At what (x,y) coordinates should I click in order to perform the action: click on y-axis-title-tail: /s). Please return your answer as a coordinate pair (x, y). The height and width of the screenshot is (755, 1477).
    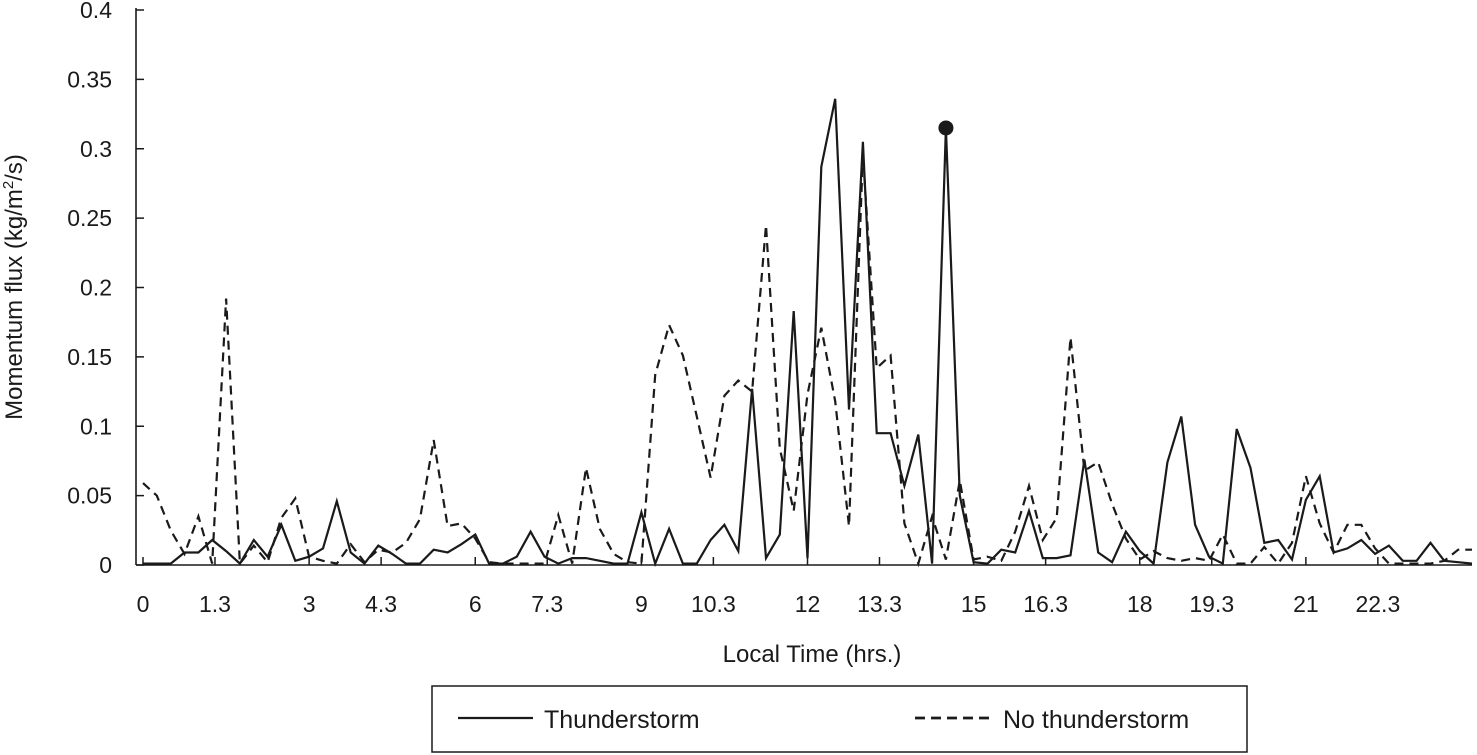
    Looking at the image, I should click on (14, 167).